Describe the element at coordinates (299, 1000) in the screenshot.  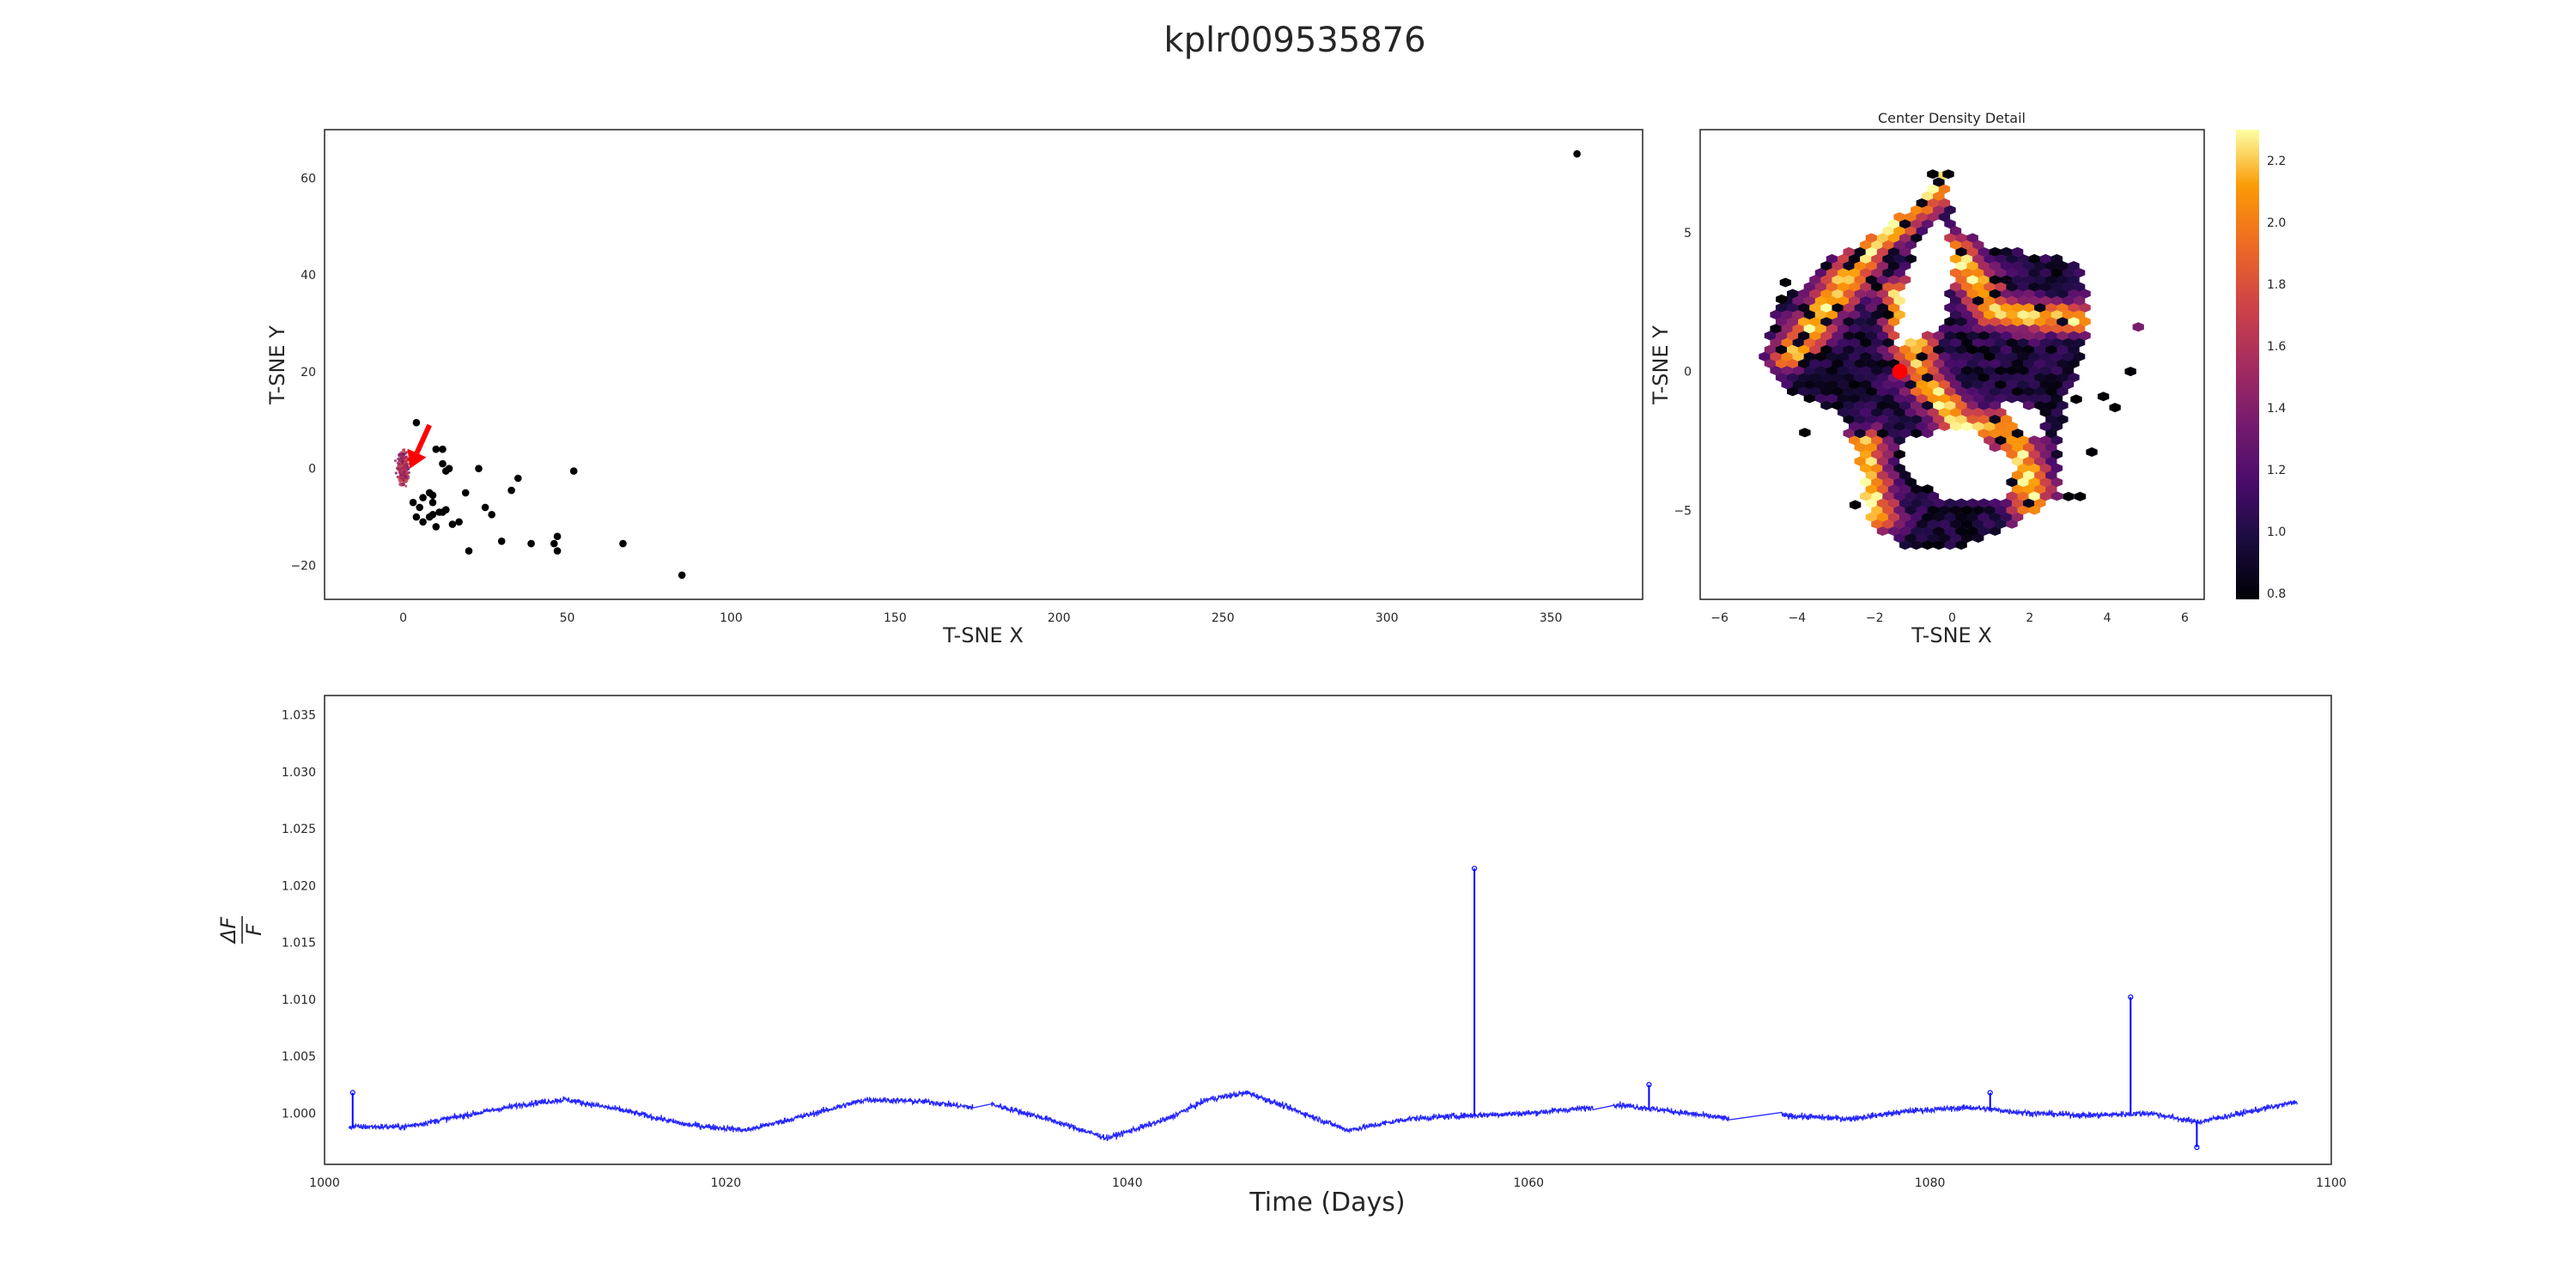
I see `lightcurve-y-tick-label: 1.010` at that location.